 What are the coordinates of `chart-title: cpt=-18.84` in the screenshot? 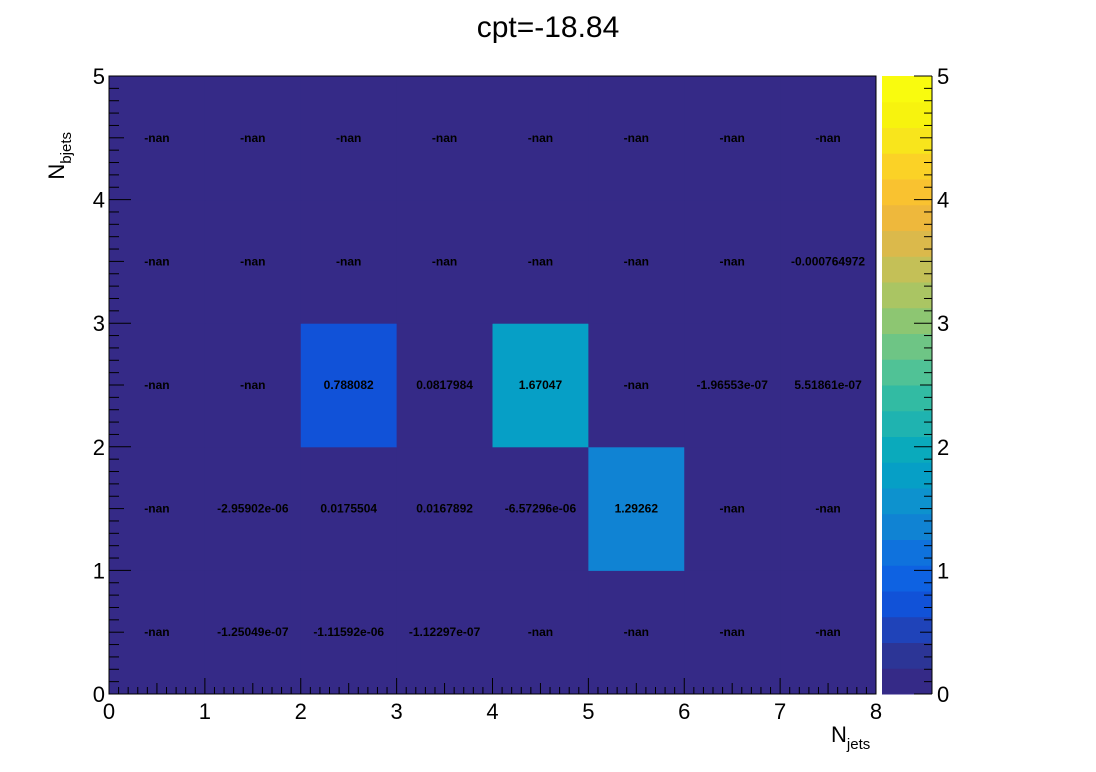 It's located at (548, 27).